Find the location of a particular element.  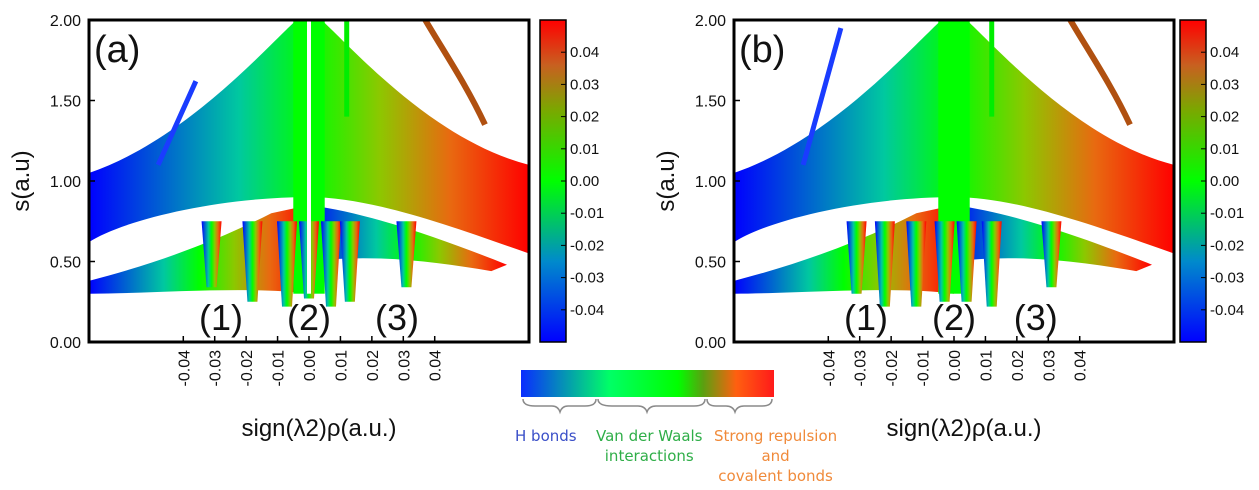

legend-brace-h-bonds is located at coordinates (559, 406).